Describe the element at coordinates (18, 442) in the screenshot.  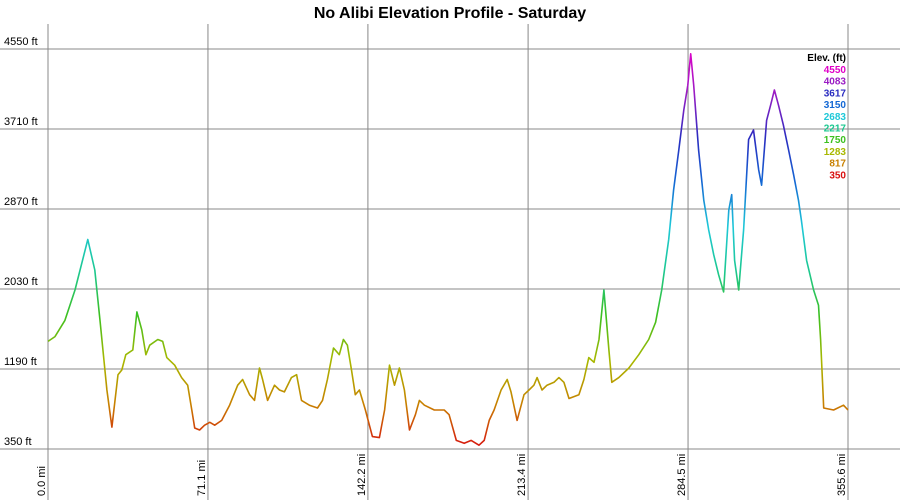
I see `y-tick-label: 350 ft` at that location.